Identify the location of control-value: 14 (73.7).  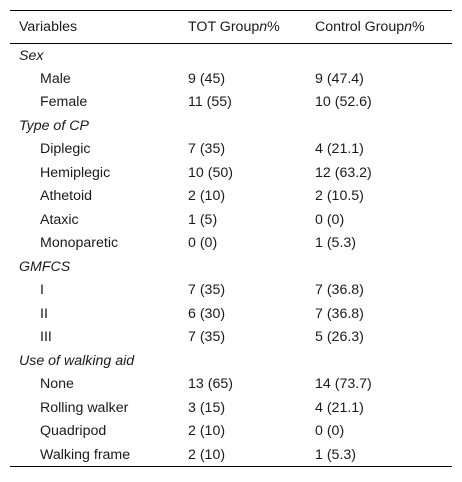
(343, 384).